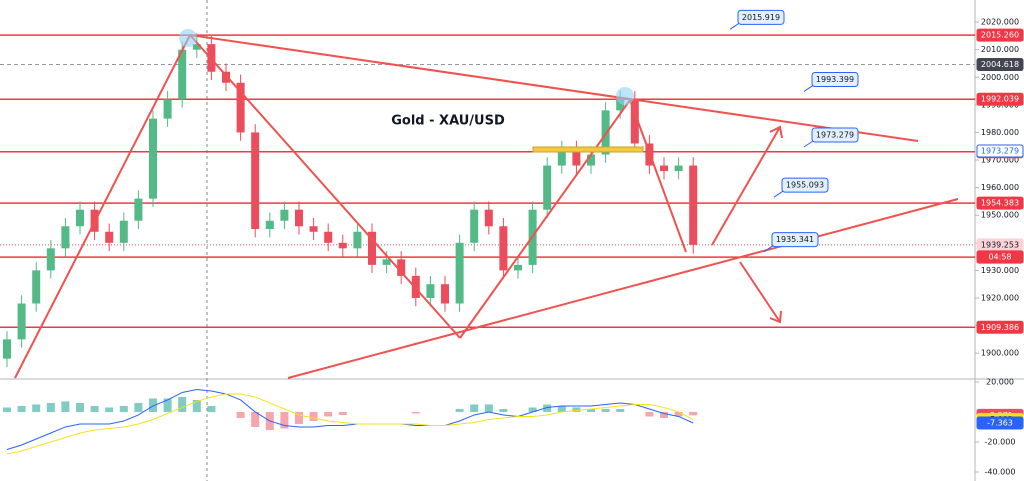 The height and width of the screenshot is (481, 1024). Describe the element at coordinates (1000, 353) in the screenshot. I see `y-tick-label: 1900.000` at that location.